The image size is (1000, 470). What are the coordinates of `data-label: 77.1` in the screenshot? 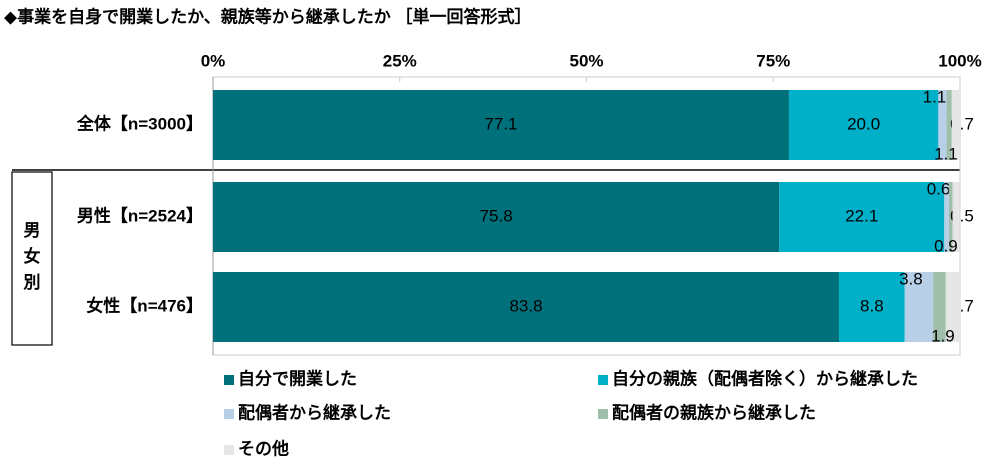 It's located at (500, 123).